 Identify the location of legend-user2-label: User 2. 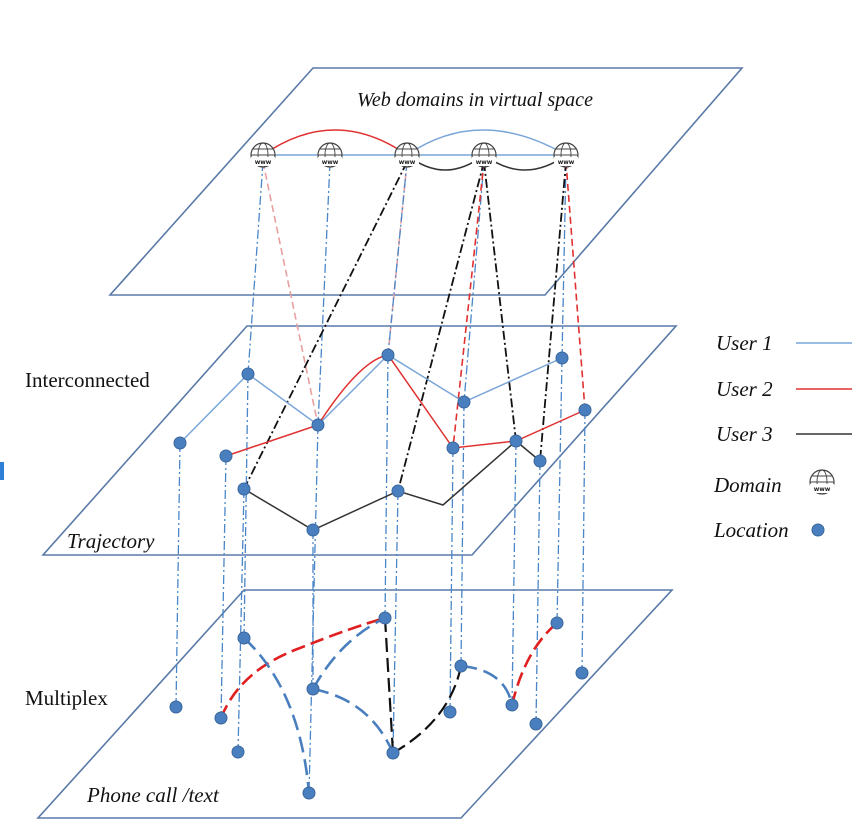
(744, 389).